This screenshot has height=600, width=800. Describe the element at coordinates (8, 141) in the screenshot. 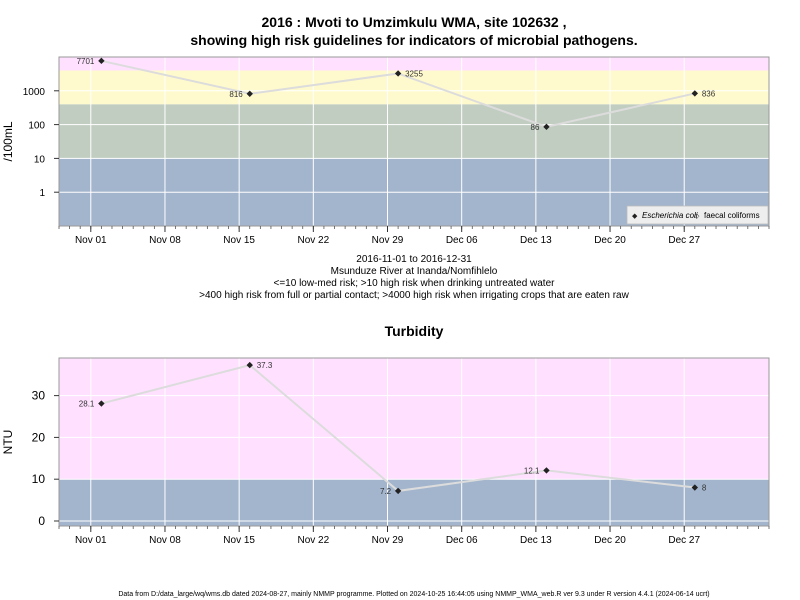

I see `microbial-y-axis-label: /100mL` at that location.